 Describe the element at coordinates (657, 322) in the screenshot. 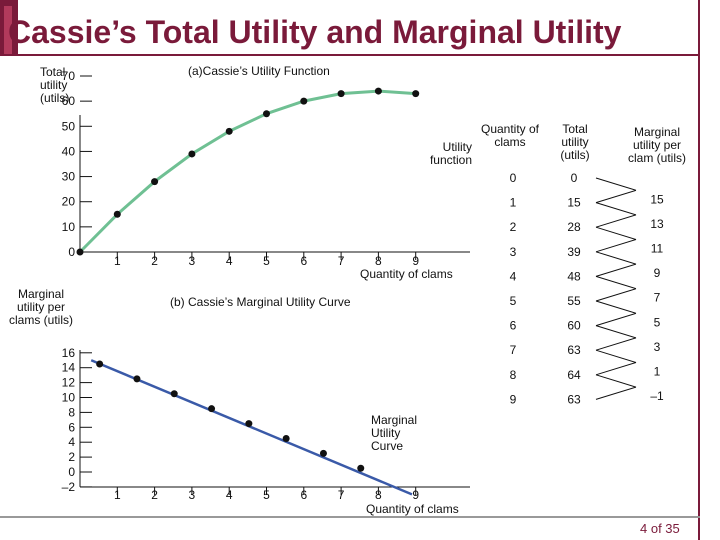

I see `table-marginal-utility-cell: 5` at that location.